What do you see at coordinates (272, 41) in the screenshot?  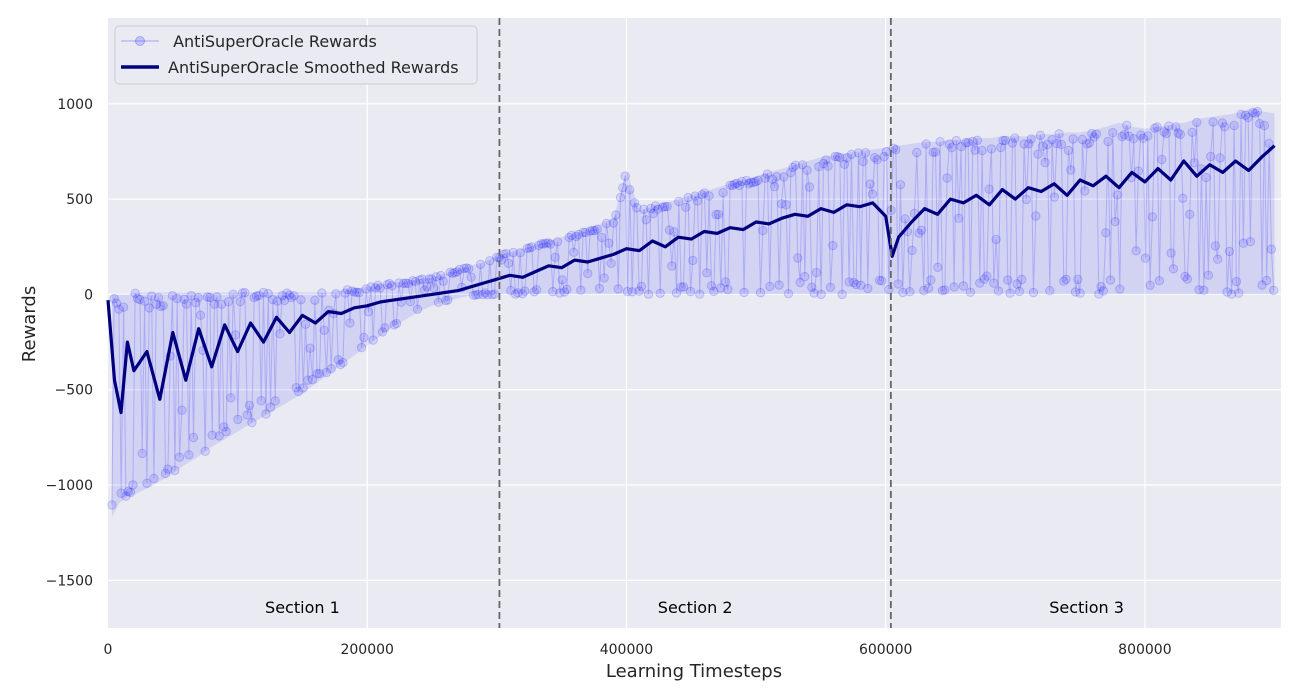 I see `legend-raw-label: AntiSuperOracle Rewards` at bounding box center [272, 41].